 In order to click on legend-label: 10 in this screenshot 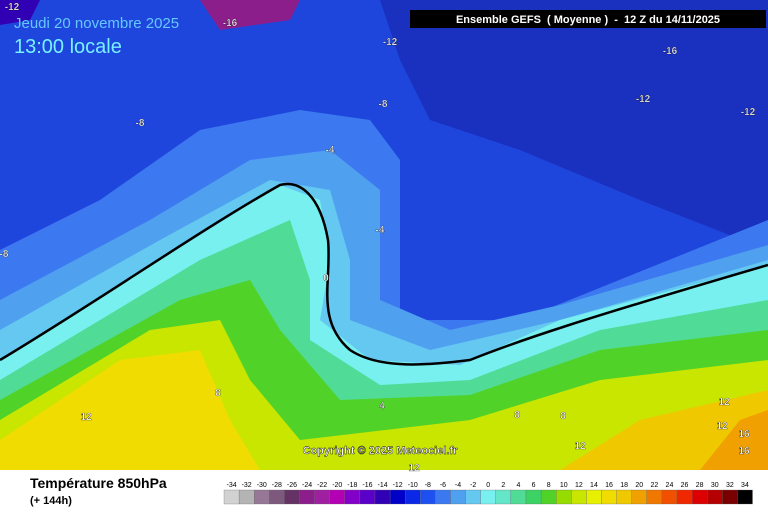, I will do `click(564, 485)`.